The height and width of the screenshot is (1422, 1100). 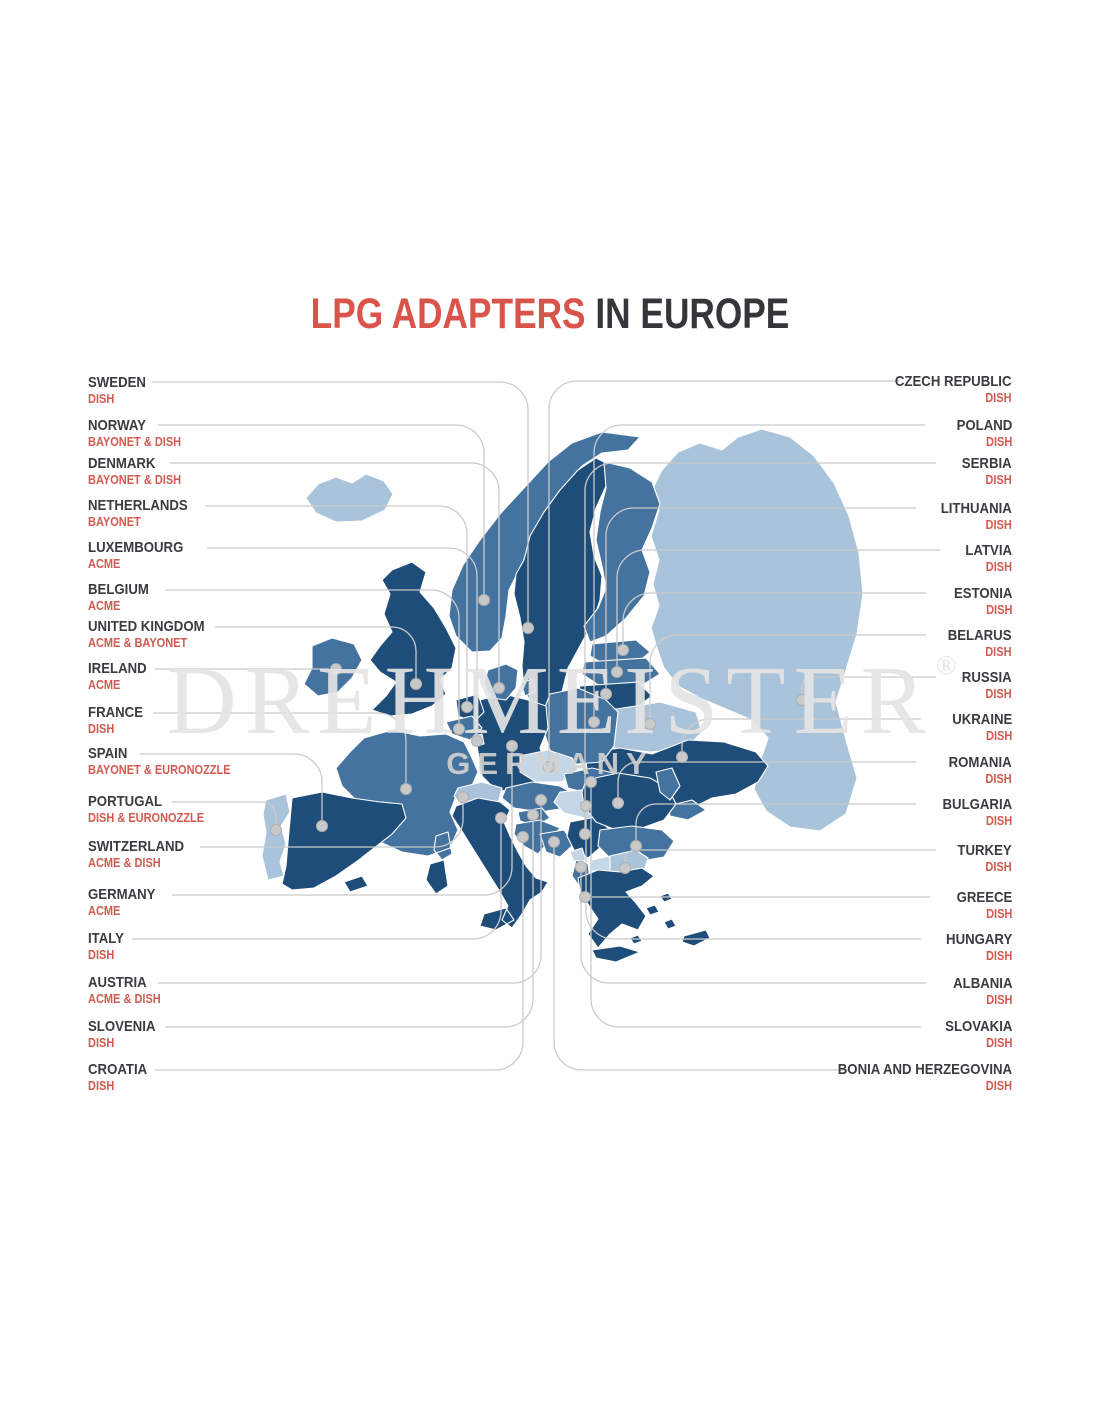 What do you see at coordinates (980, 770) in the screenshot?
I see `label-right-romania: ROMANIA DISH` at bounding box center [980, 770].